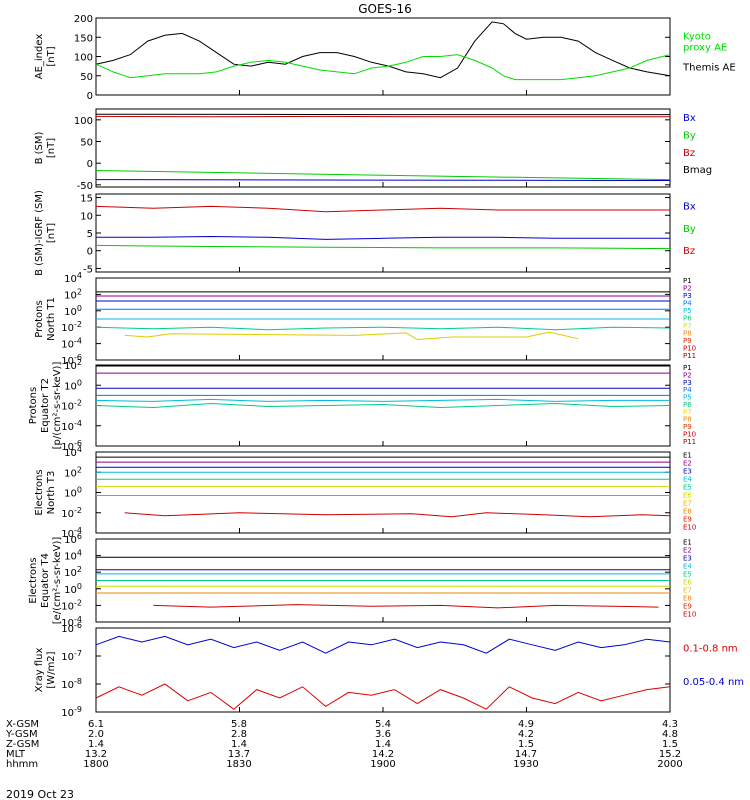  I want to click on legend-entry: By, so click(689, 229).